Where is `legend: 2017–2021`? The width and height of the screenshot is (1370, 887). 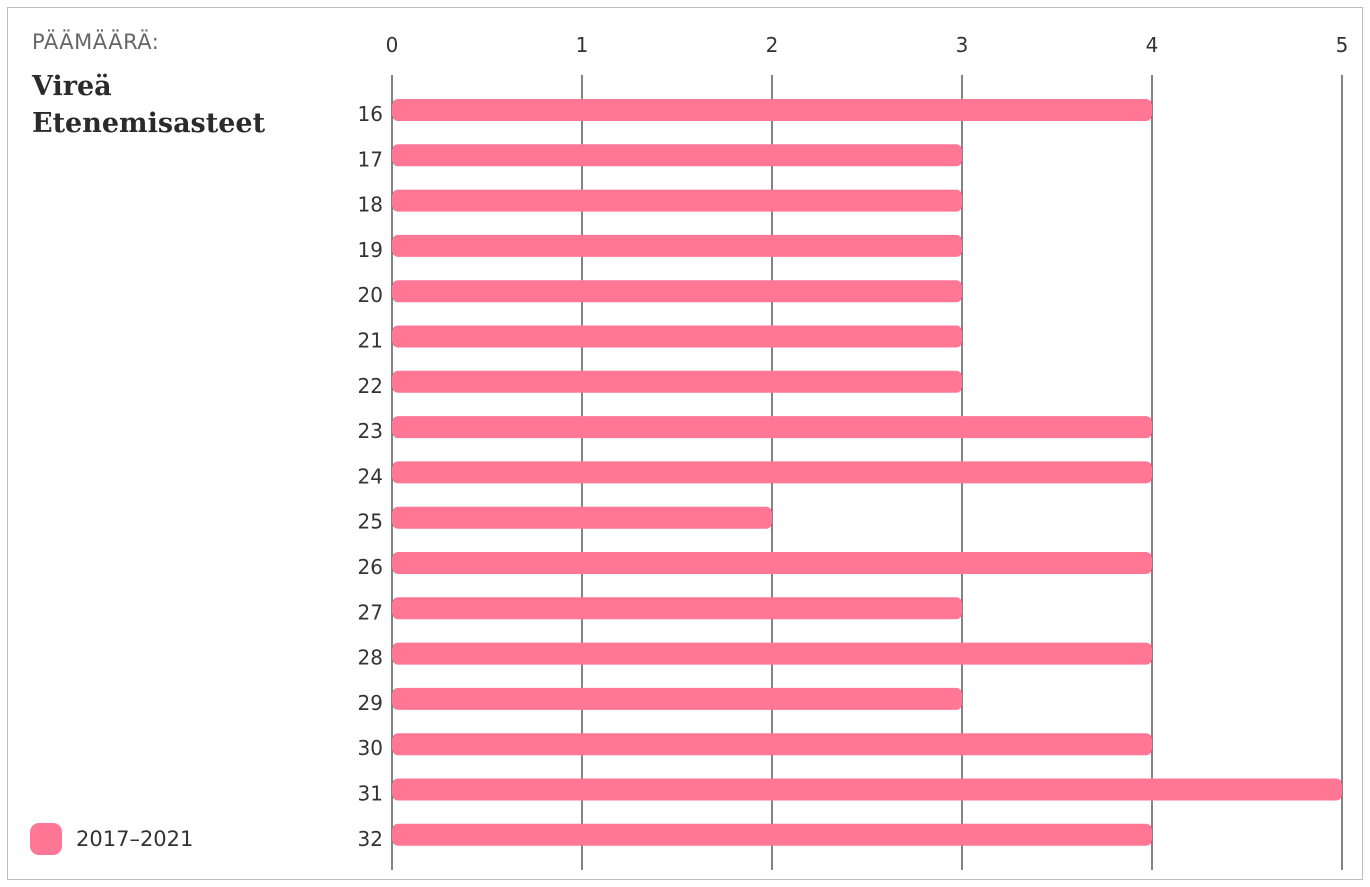
legend: 2017–2021 is located at coordinates (111, 839).